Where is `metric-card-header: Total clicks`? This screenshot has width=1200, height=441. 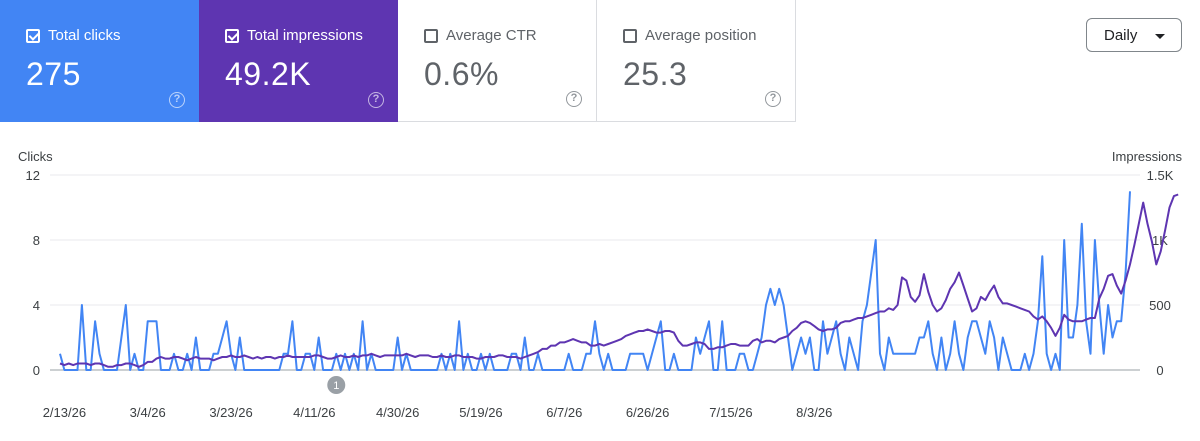 metric-card-header: Total clicks is located at coordinates (73, 35).